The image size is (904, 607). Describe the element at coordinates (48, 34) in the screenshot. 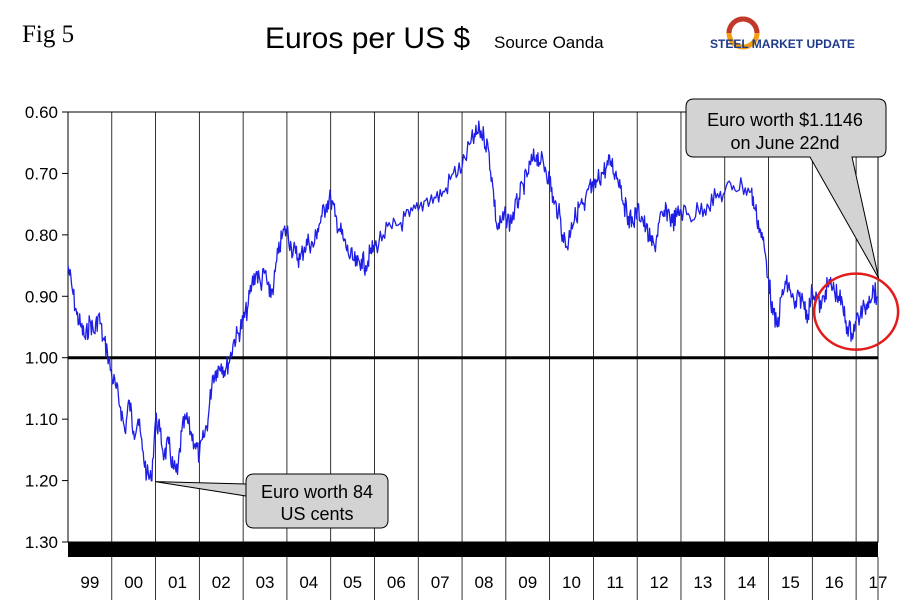

I see `figure-label: Fig 5` at that location.